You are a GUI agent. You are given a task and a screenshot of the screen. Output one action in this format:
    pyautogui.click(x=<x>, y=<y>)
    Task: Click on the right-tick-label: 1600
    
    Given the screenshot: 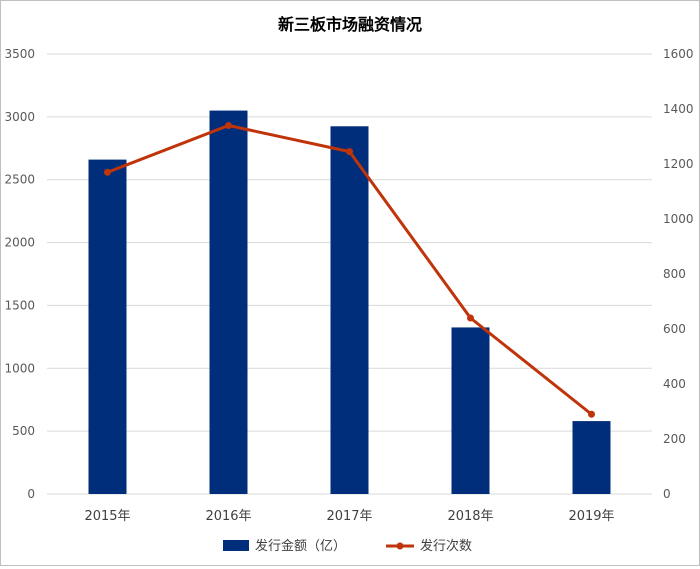 What is the action you would take?
    pyautogui.click(x=678, y=54)
    